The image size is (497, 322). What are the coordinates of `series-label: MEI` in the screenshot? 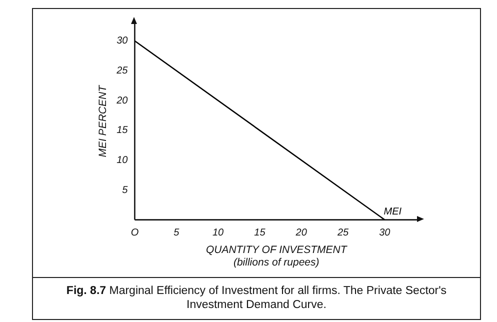 It's located at (393, 212).